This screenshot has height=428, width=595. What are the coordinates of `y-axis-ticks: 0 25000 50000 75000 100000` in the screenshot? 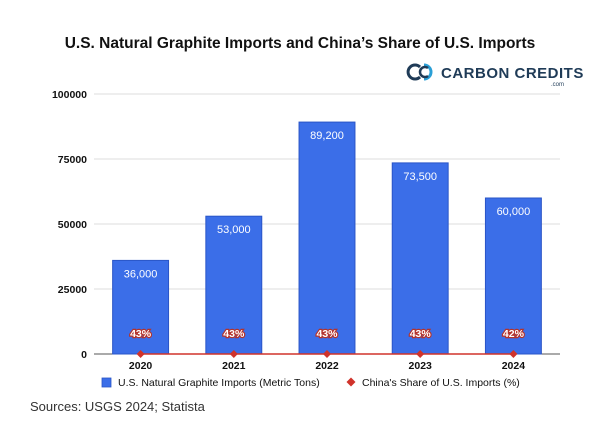 It's located at (69, 225).